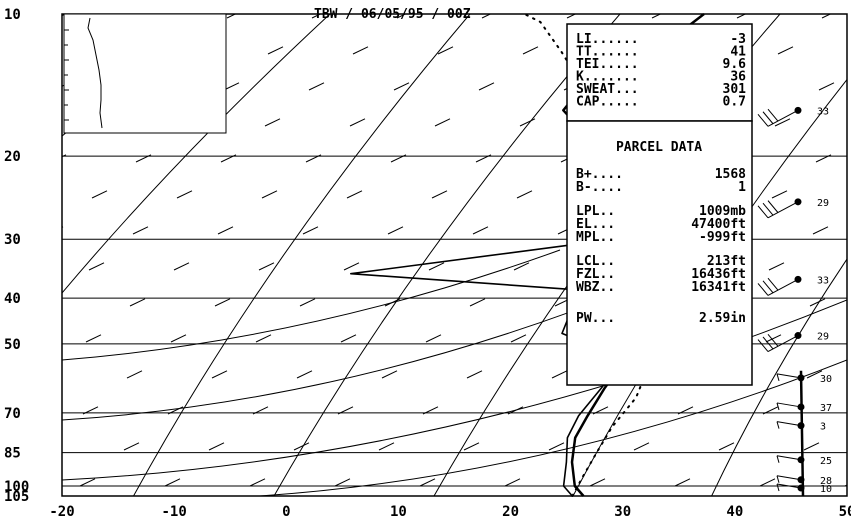 This screenshot has height=526, width=851. Describe the element at coordinates (595, 237) in the screenshot. I see `parcel-label: MPL..` at that location.